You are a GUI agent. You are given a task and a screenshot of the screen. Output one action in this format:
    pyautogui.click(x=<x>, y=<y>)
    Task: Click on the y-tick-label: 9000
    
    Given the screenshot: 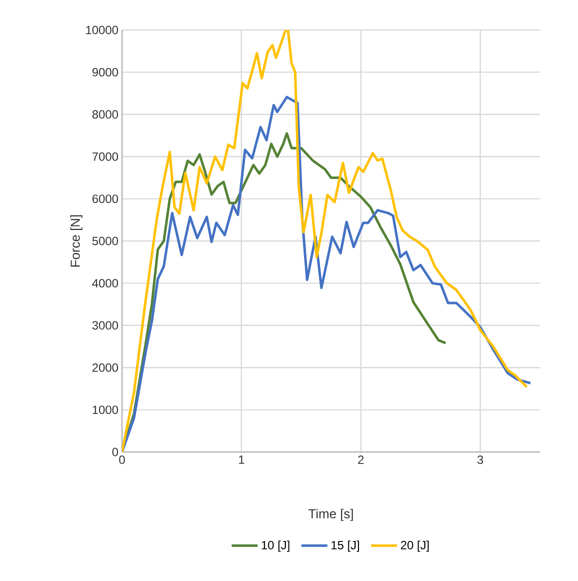 What is the action you would take?
    pyautogui.click(x=105, y=72)
    